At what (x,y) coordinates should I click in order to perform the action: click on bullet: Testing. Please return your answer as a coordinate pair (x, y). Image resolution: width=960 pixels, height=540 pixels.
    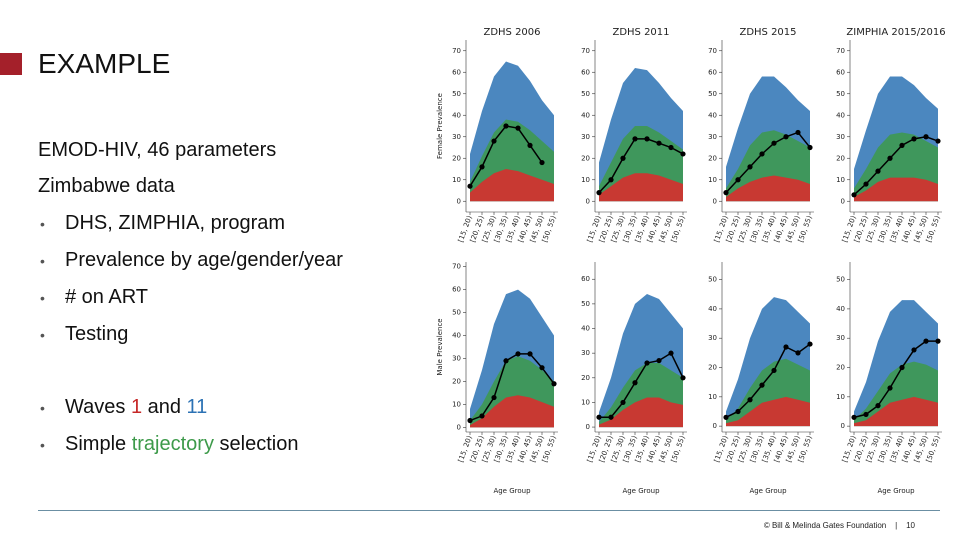
    Looking at the image, I should click on (83, 334).